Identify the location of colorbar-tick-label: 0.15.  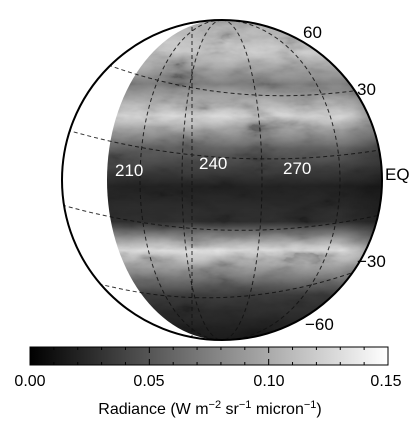
(385, 381).